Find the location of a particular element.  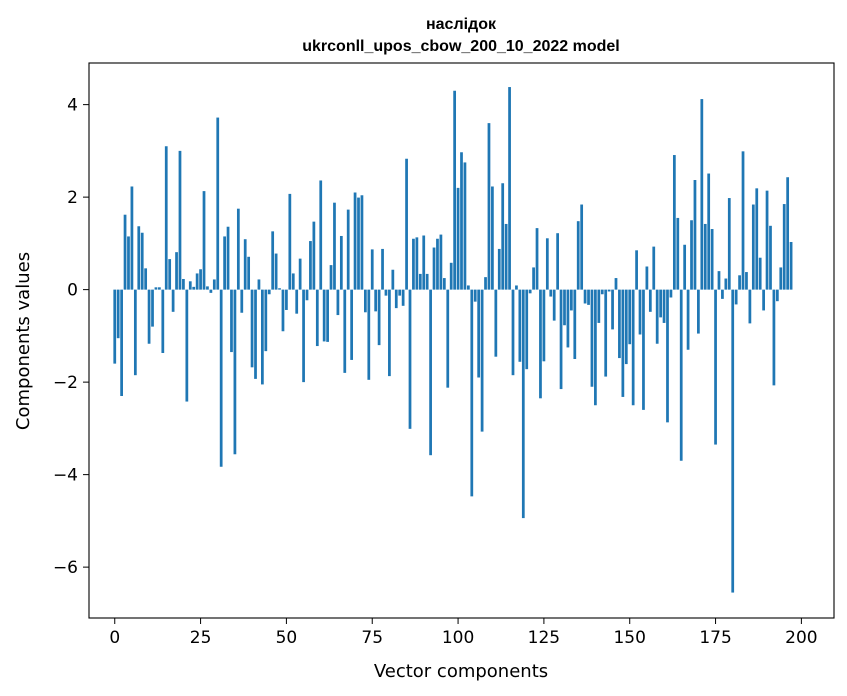

x-tick-label: 150 is located at coordinates (629, 638).